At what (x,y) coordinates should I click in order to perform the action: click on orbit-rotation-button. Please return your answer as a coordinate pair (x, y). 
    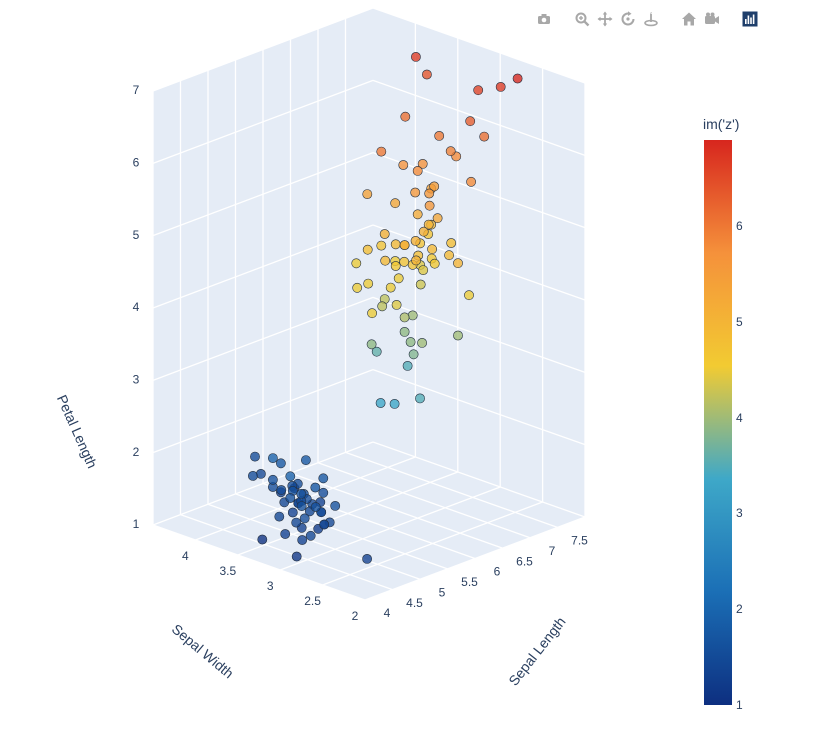
    Looking at the image, I should click on (628, 19).